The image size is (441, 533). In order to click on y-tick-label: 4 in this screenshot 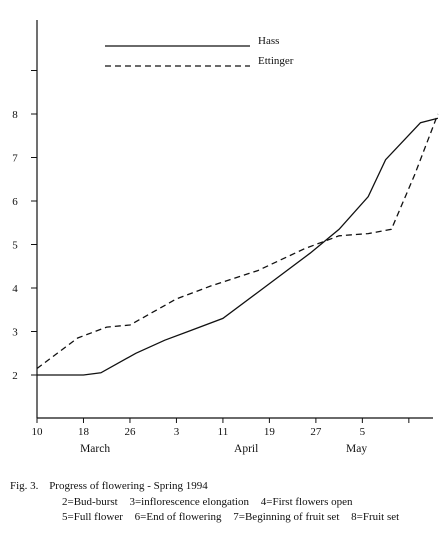, I will do `click(15, 289)`.